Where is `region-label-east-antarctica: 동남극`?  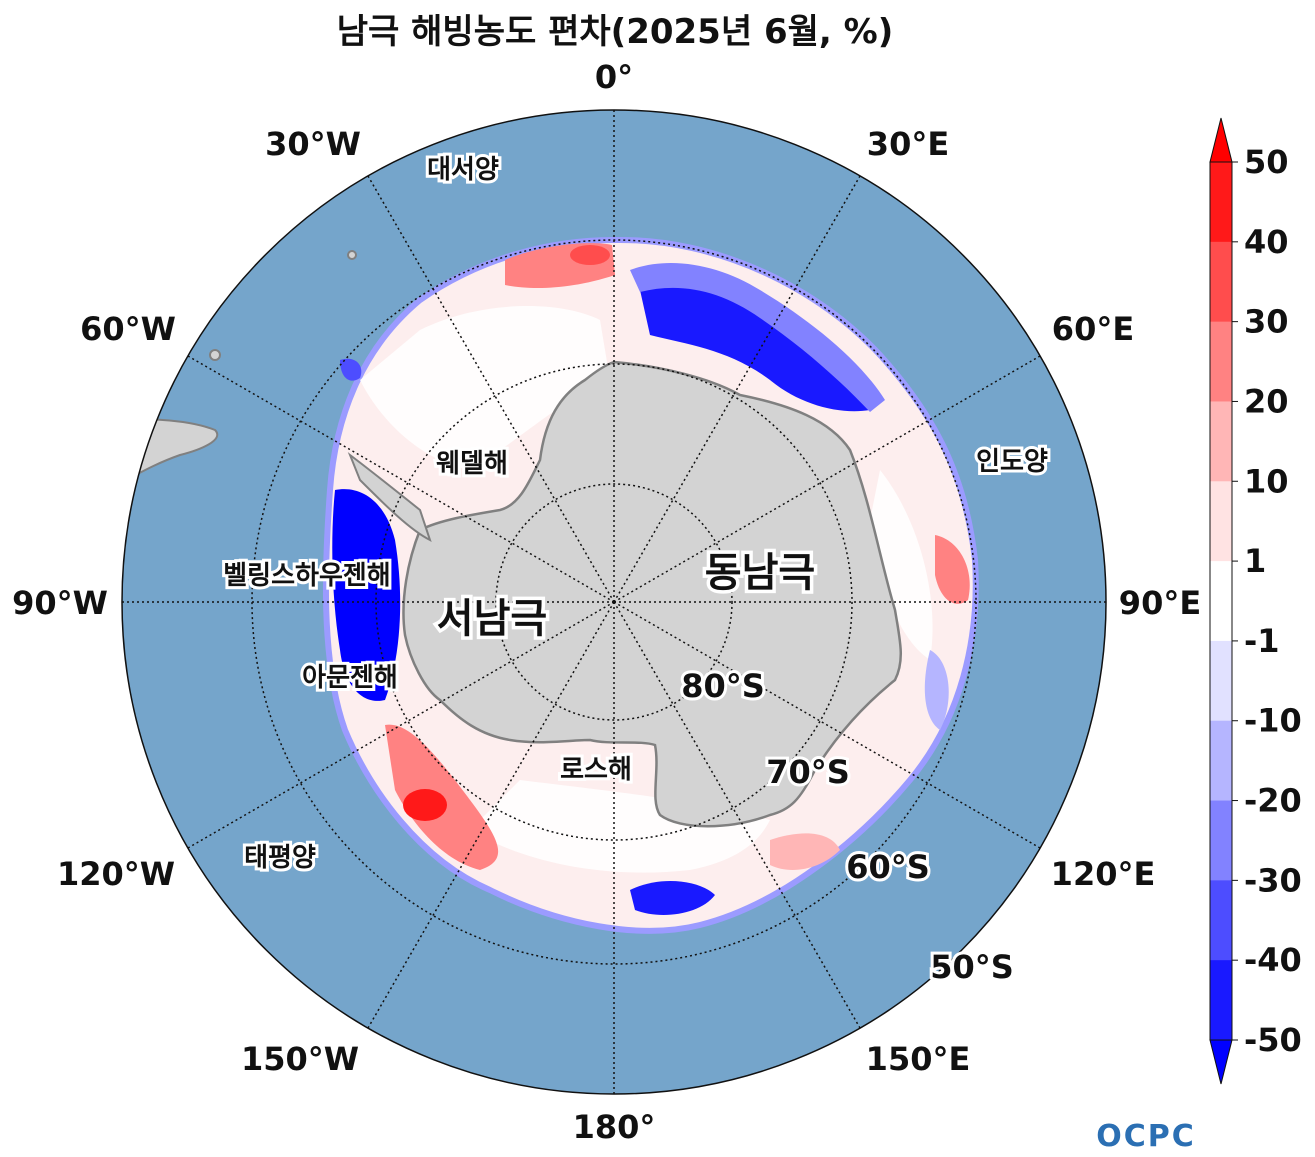
region-label-east-antarctica: 동남극 is located at coordinates (760, 573).